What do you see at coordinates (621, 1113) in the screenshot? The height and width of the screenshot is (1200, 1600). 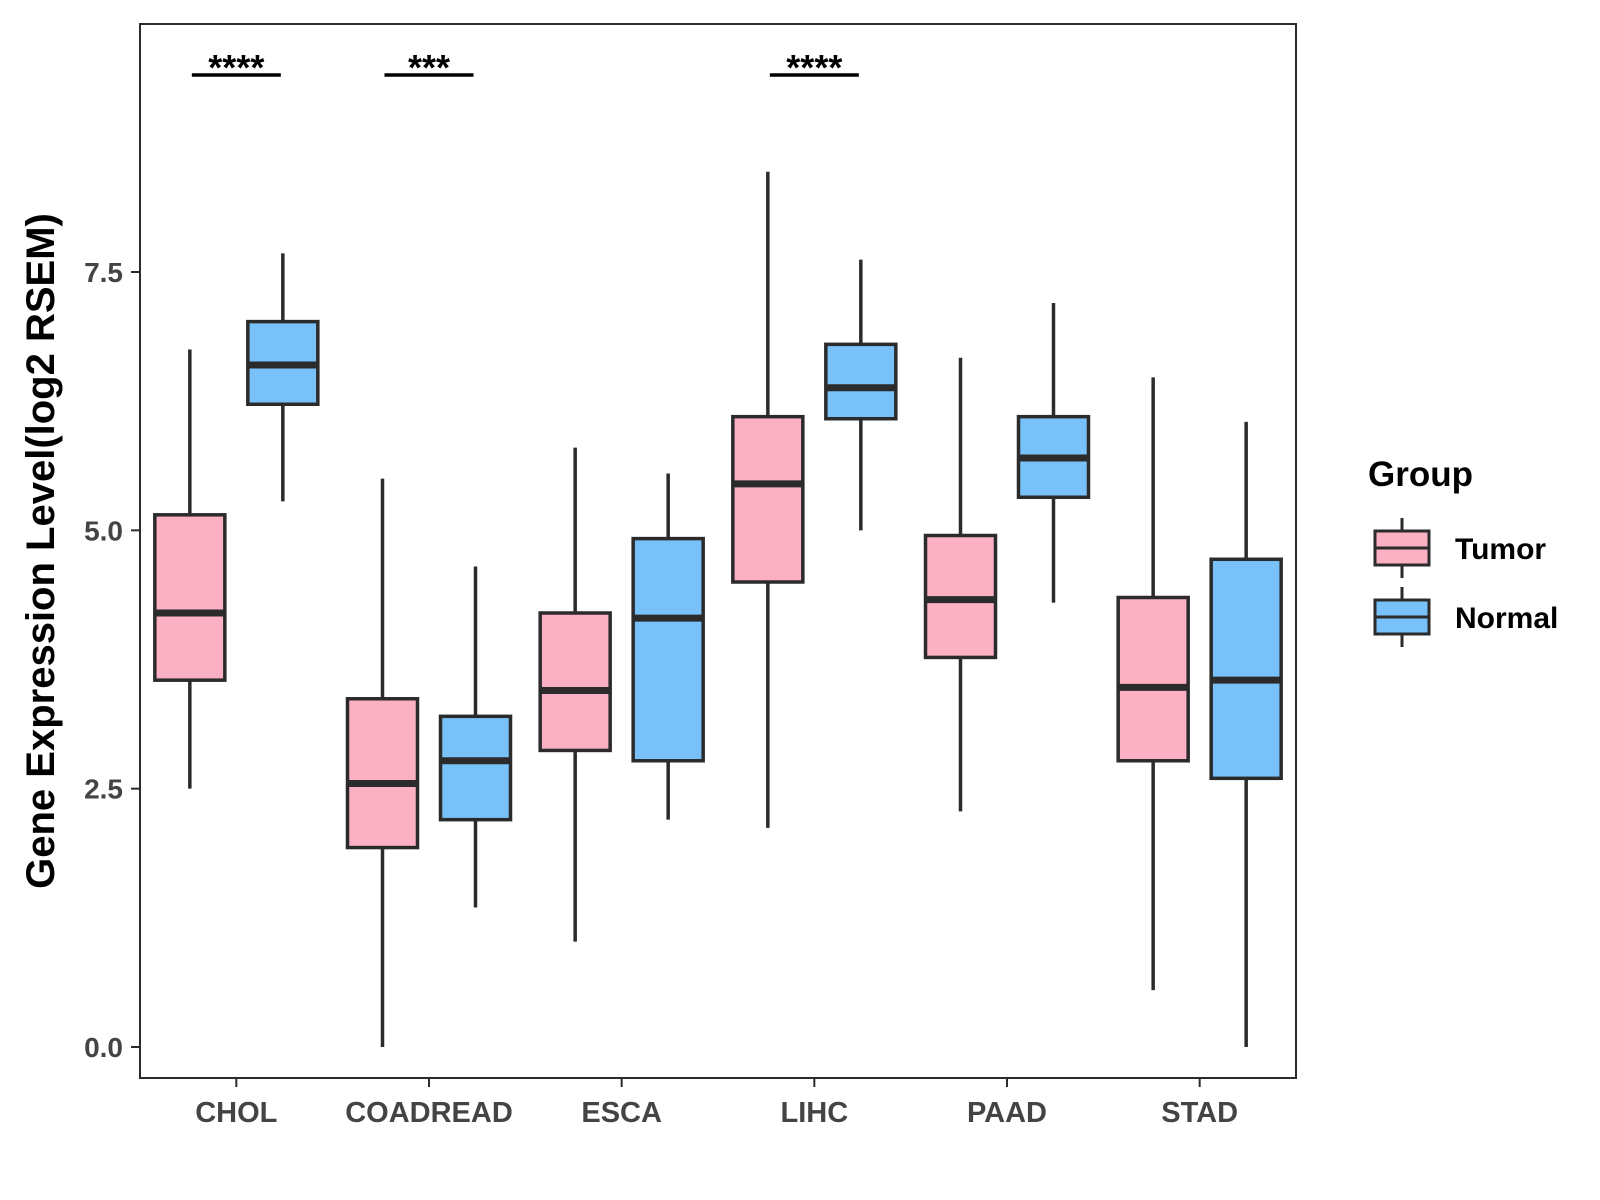 I see `x-tick-label: ESCA` at bounding box center [621, 1113].